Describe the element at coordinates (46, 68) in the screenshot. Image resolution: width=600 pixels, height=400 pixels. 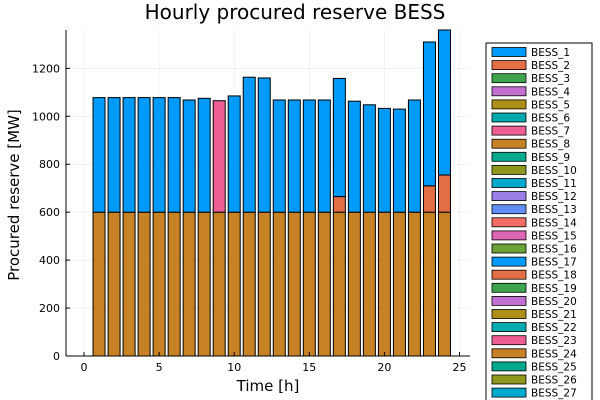
I see `y-tick-label: 1200` at that location.